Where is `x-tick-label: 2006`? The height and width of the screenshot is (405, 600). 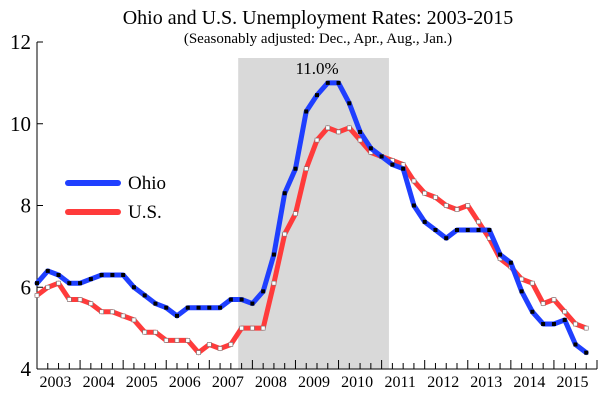
x-tick-label: 2006 is located at coordinates (185, 382).